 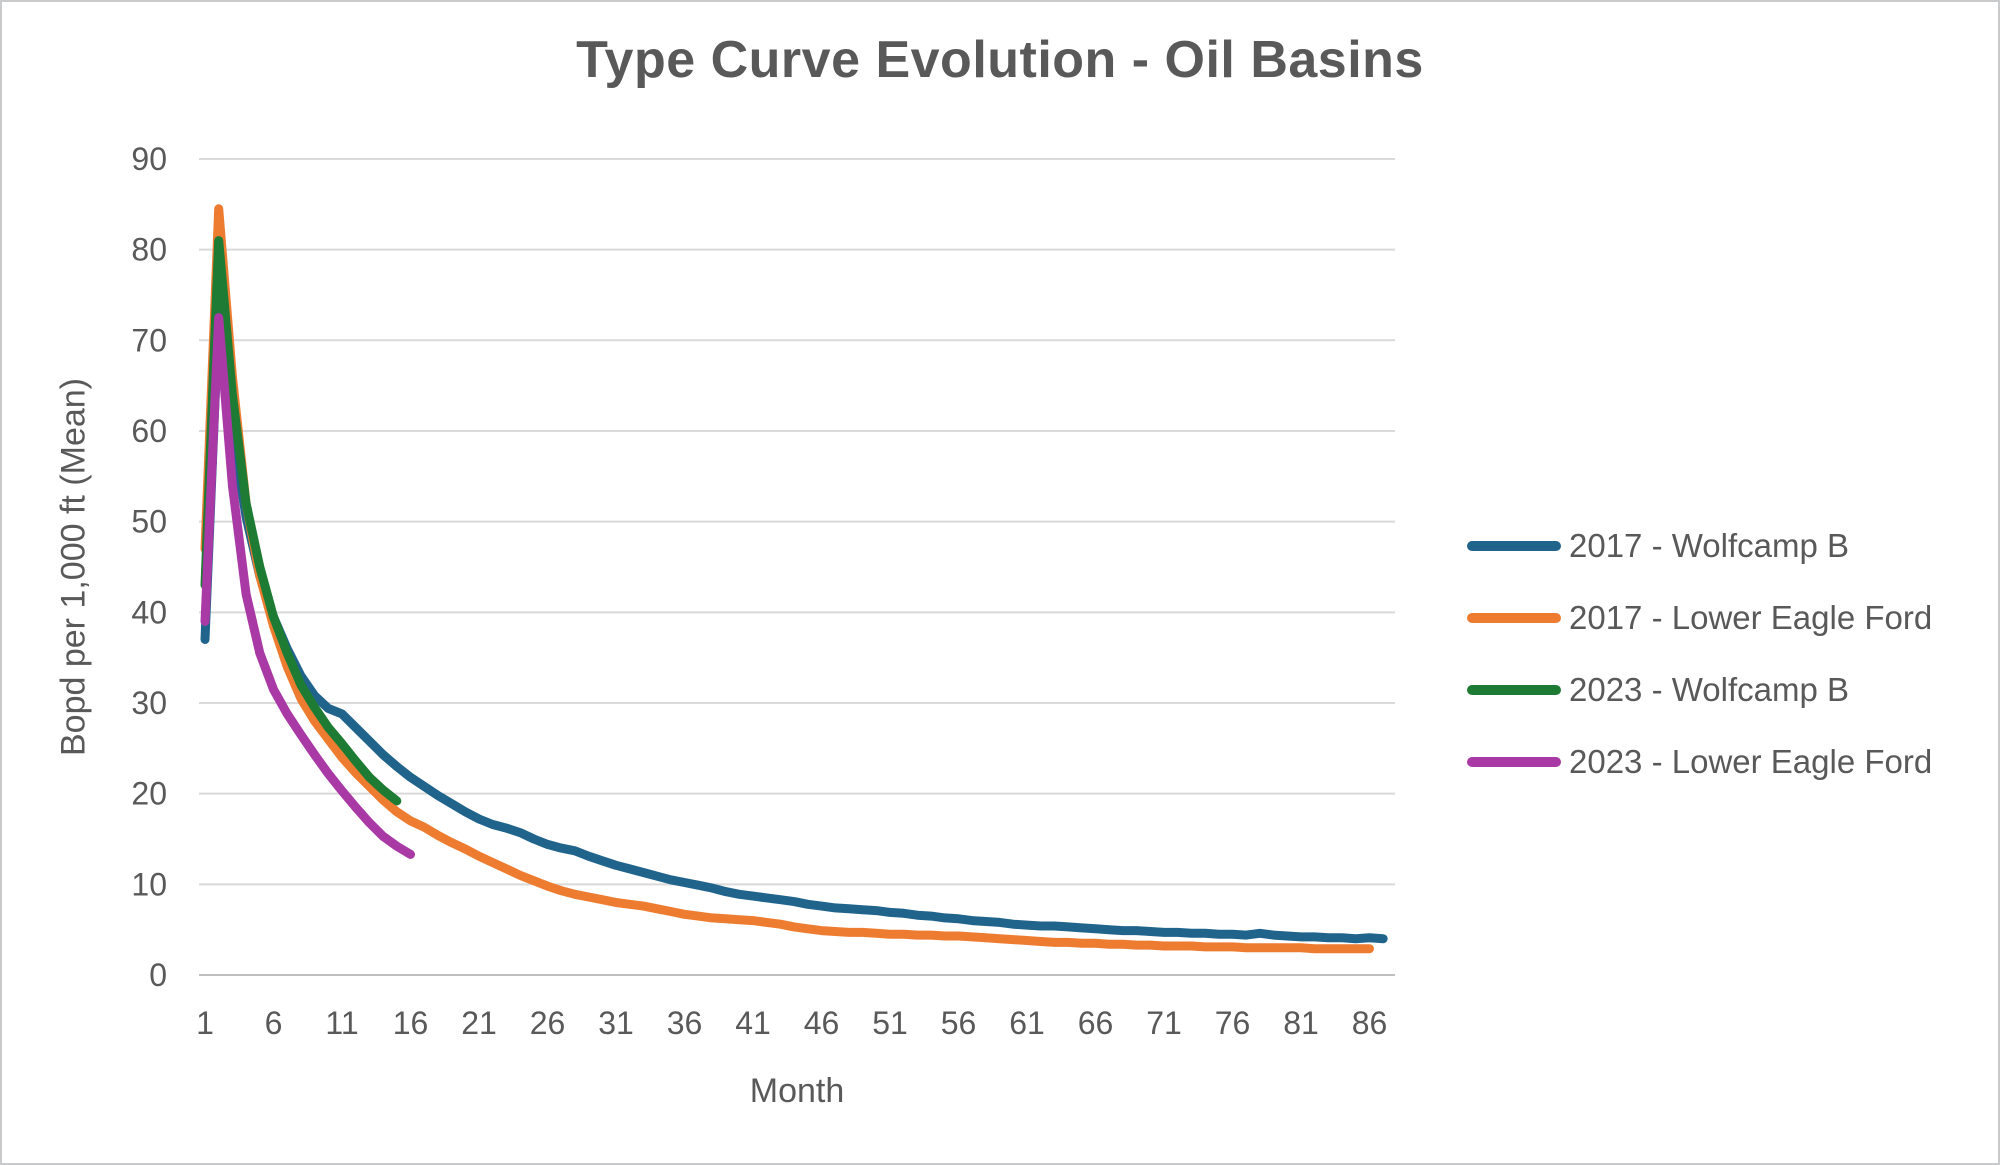 I want to click on y-tick-label: 50, so click(x=149, y=522).